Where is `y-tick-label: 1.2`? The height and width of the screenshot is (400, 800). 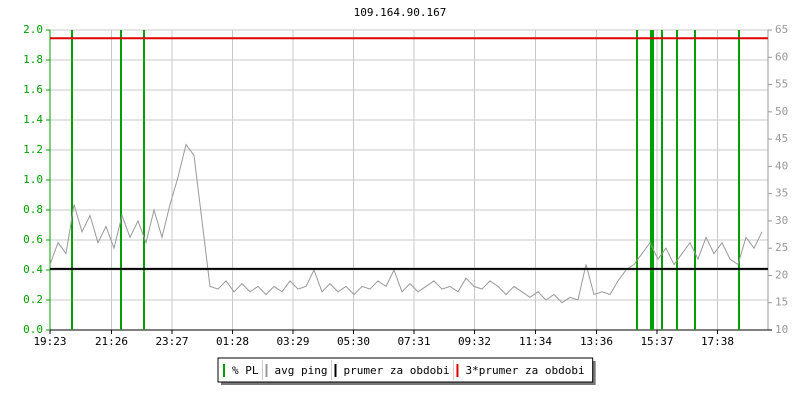 y-tick-label: 1.2 is located at coordinates (33, 149).